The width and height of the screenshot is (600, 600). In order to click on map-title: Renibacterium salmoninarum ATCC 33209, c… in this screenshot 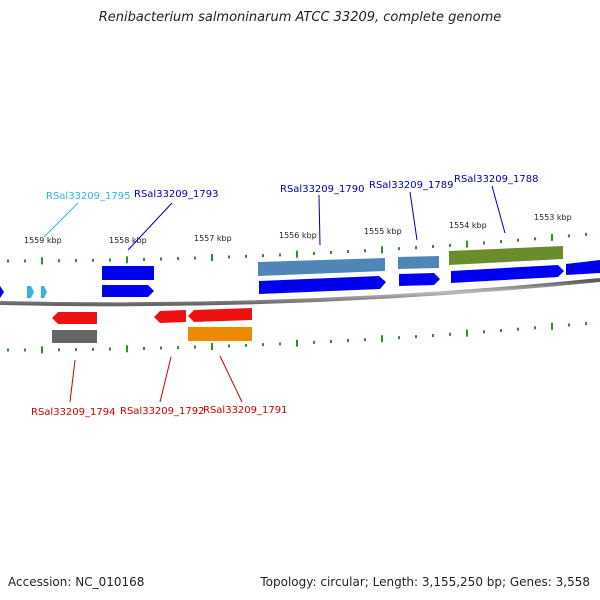, I will do `click(300, 17)`.